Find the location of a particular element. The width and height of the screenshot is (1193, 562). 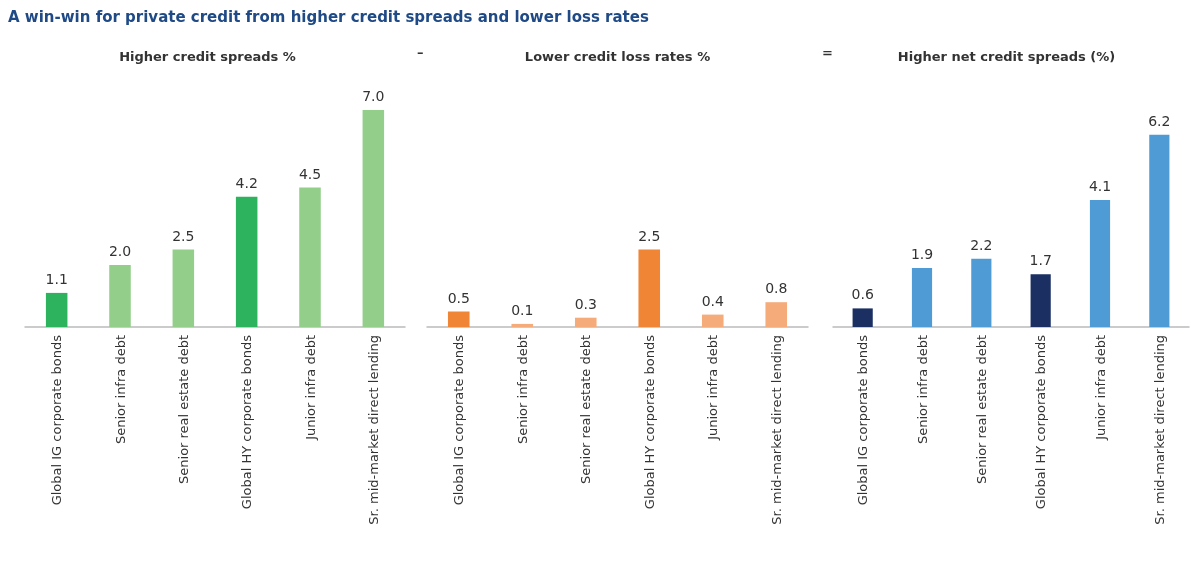

chart-title: A win-win for private credit from higher credit spreads and lower loss rates is located at coordinates (328, 17).